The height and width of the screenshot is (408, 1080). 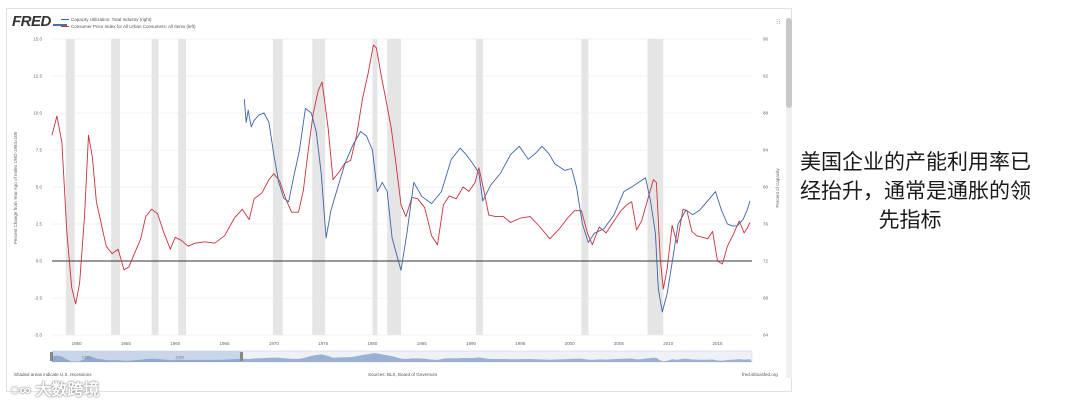 I want to click on legend-swatch-capu, so click(x=65, y=20).